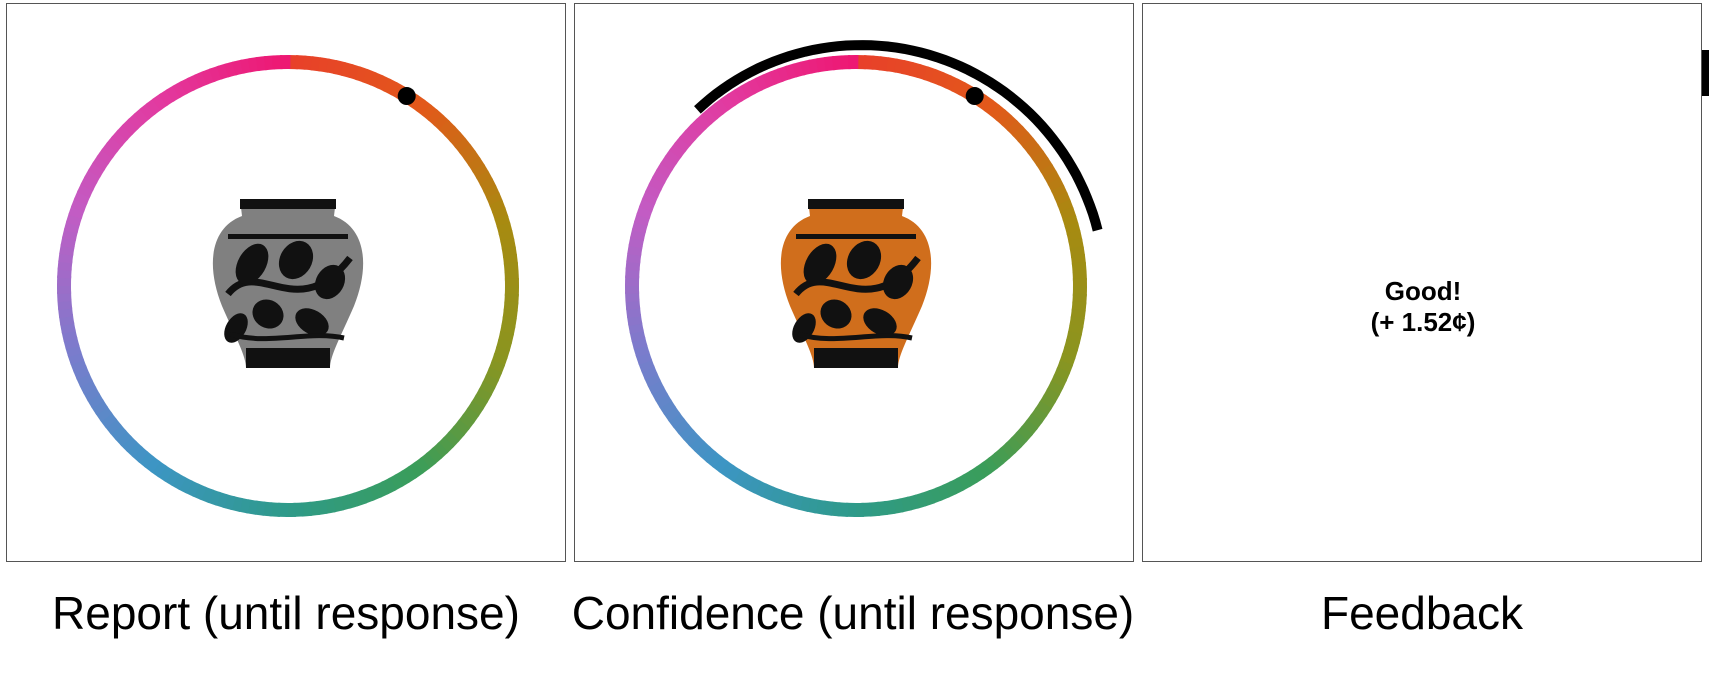 This screenshot has height=680, width=1709. I want to click on confidence-arc, so click(898, 136).